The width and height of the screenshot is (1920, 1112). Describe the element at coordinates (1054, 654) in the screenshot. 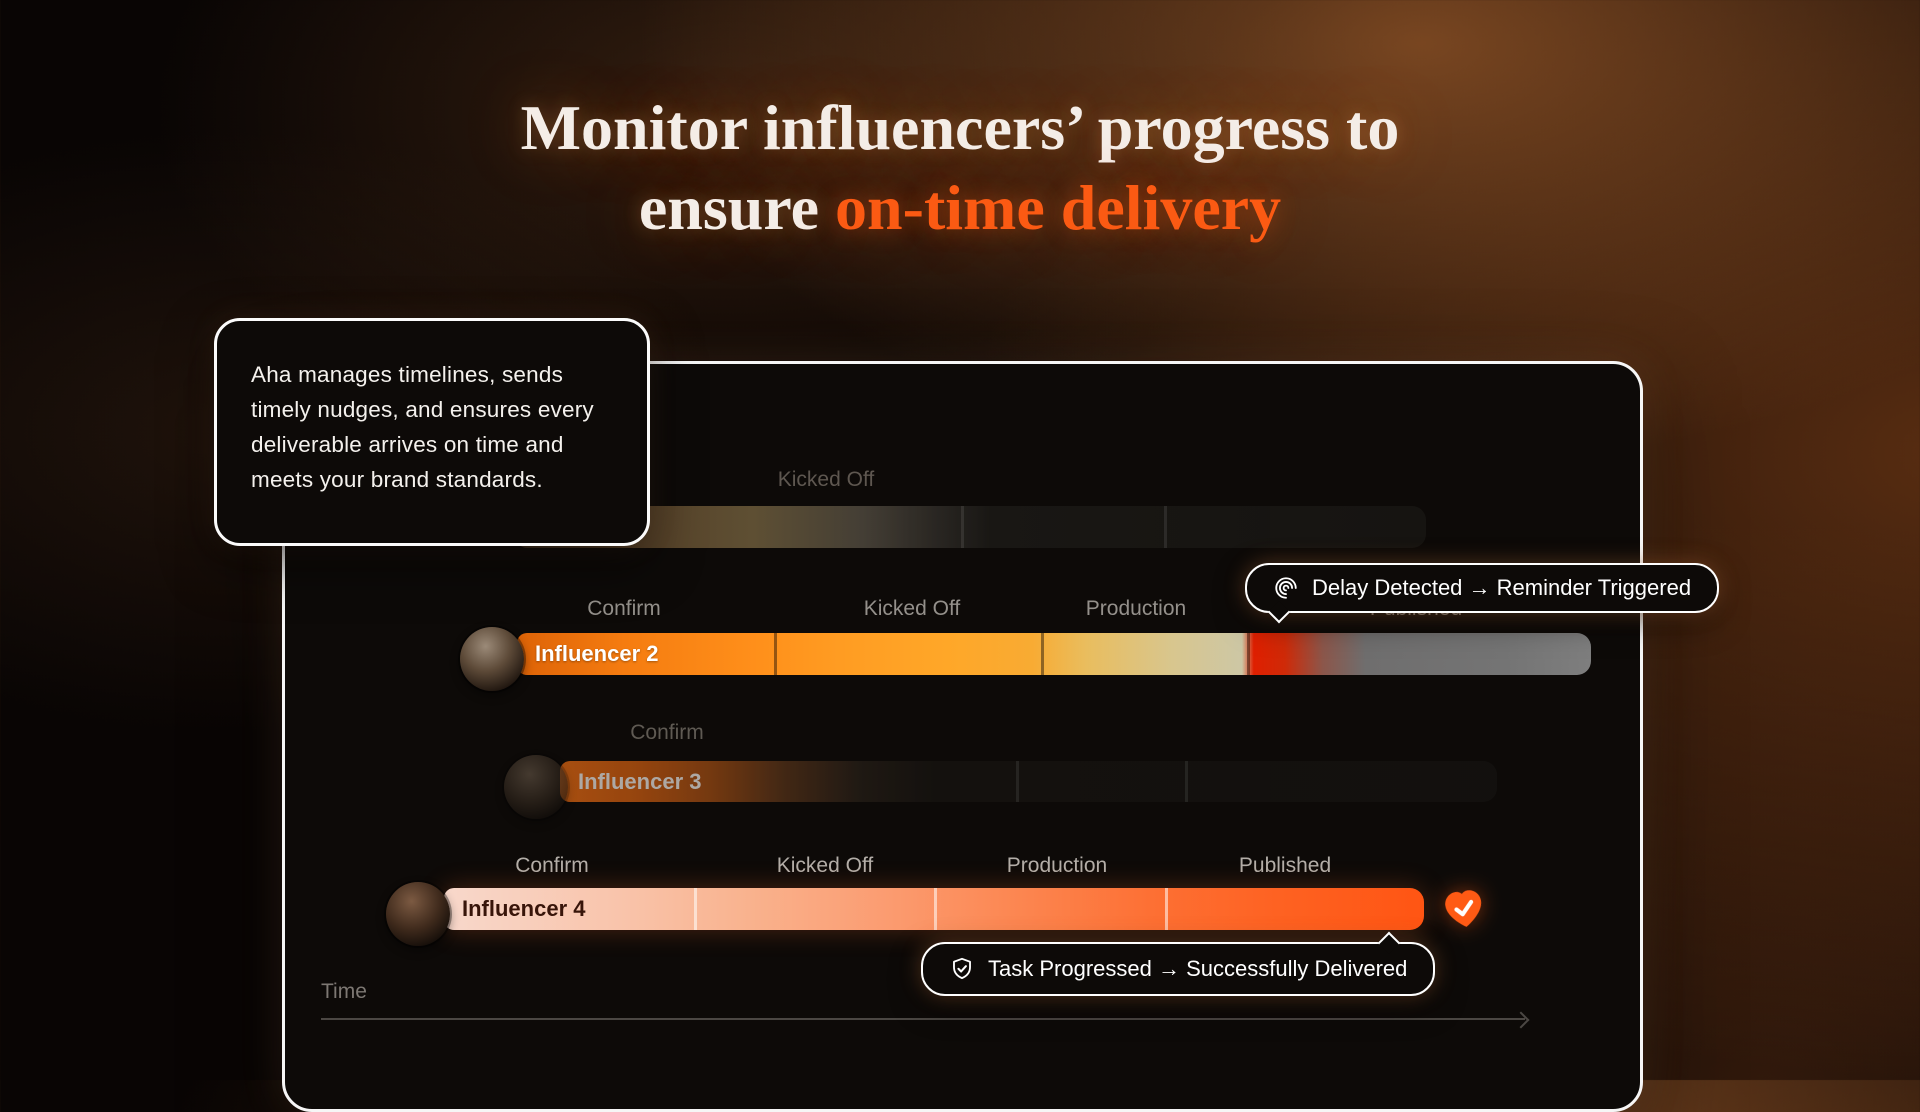

I see `timeline-bar-influencer-2: Influencer 2` at that location.